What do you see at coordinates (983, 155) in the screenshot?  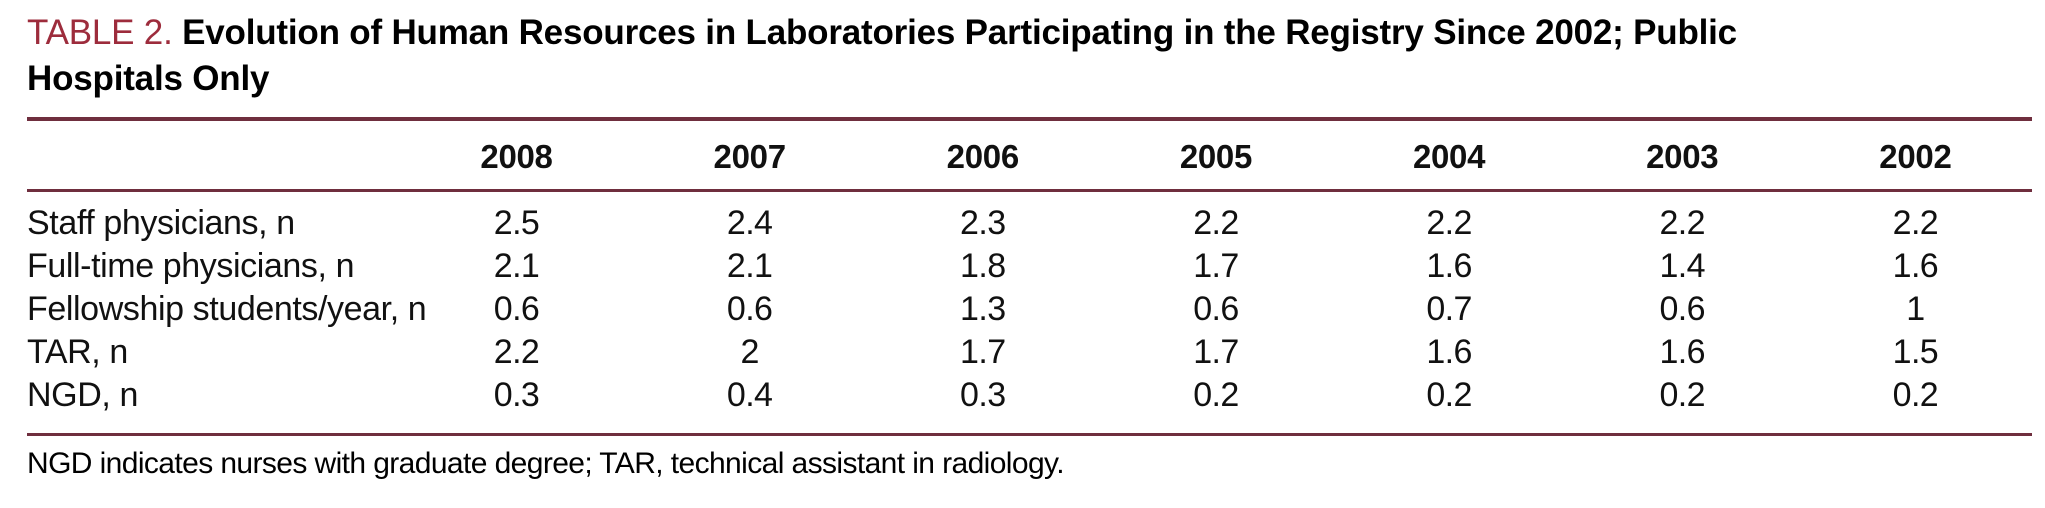 I see `column-header-2006: 2006` at bounding box center [983, 155].